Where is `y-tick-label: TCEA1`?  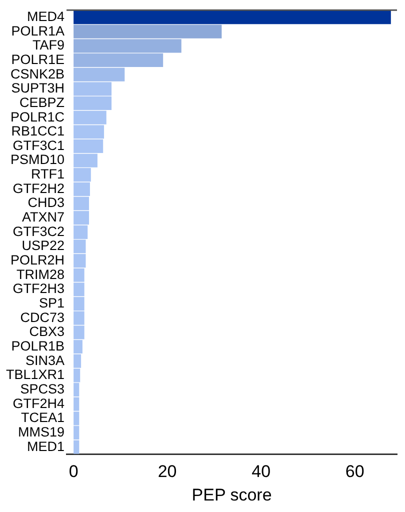 y-tick-label: TCEA1 is located at coordinates (43, 418).